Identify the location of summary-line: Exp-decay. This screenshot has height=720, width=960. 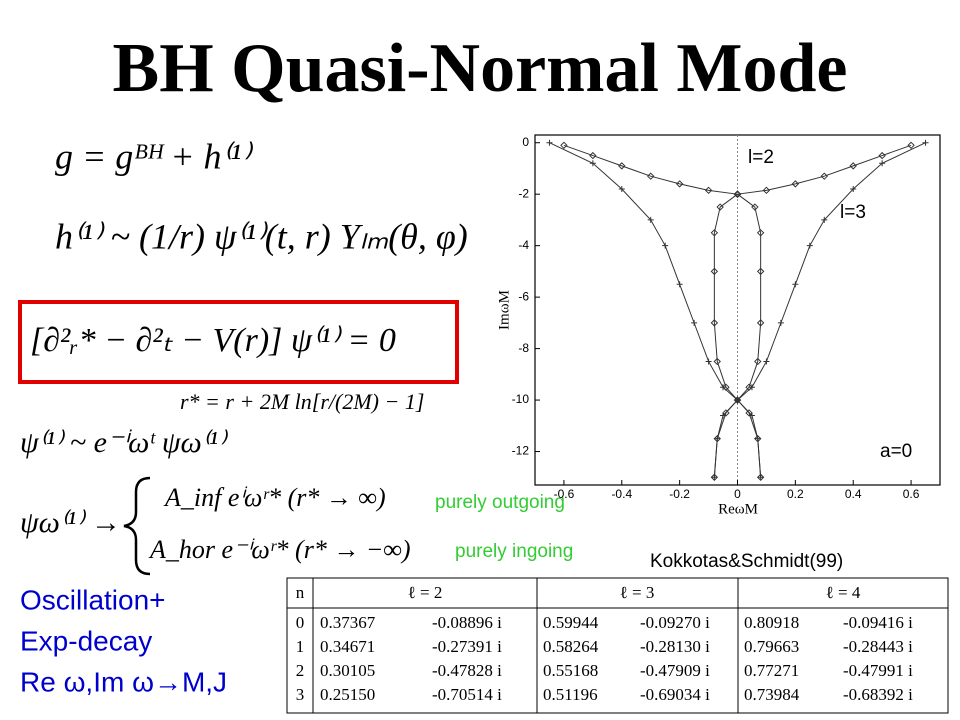
(86, 640).